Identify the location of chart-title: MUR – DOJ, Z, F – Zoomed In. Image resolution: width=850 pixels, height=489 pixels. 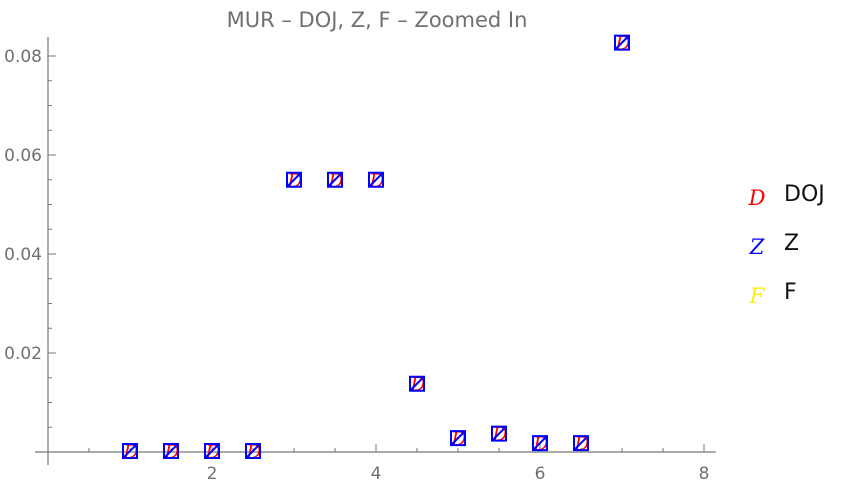
(377, 20).